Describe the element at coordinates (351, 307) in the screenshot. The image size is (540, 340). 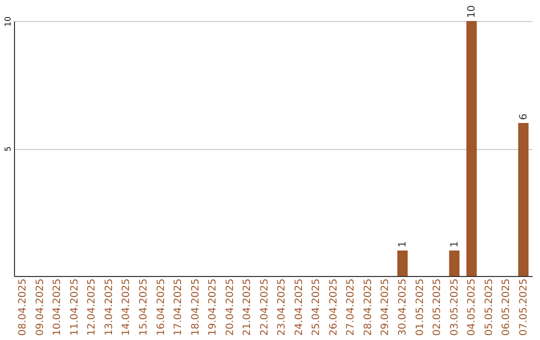
I see `x-tick-label: 27.04.2025` at that location.